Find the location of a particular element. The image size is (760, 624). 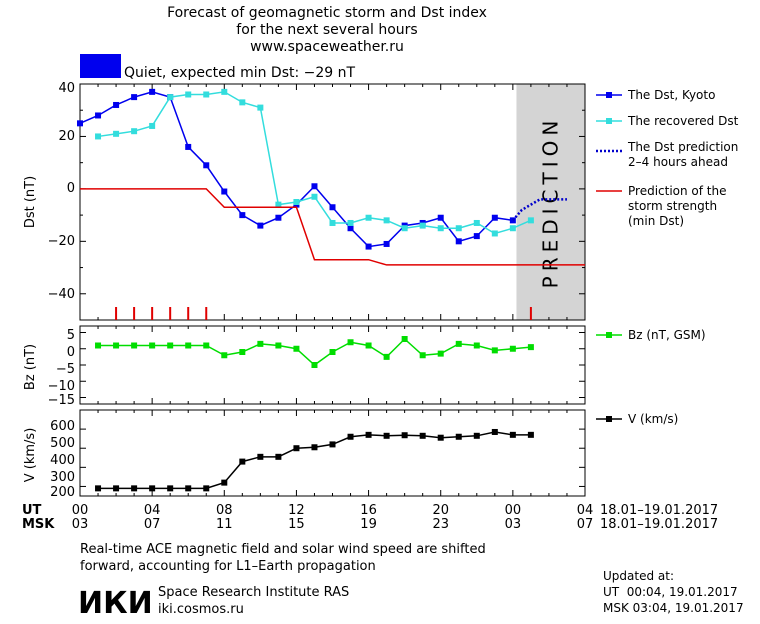

legend-line: (min Dst) is located at coordinates (656, 221).